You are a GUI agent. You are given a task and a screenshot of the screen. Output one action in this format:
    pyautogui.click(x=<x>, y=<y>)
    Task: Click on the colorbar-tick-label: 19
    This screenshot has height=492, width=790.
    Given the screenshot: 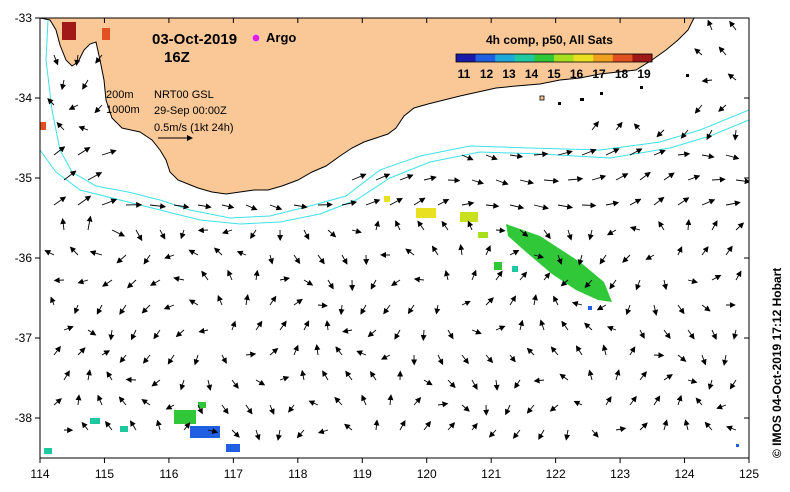 What is the action you would take?
    pyautogui.click(x=644, y=74)
    